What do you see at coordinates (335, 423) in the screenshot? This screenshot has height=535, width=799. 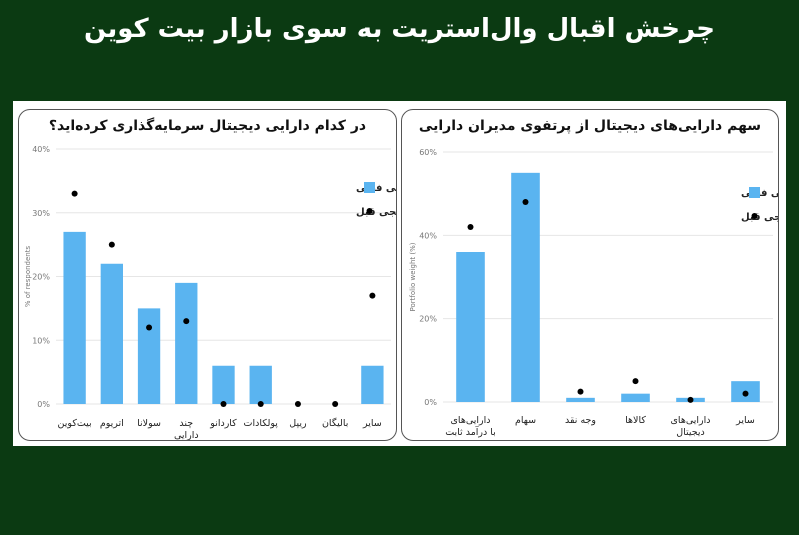 I see `category-label: بالیگان` at bounding box center [335, 423].